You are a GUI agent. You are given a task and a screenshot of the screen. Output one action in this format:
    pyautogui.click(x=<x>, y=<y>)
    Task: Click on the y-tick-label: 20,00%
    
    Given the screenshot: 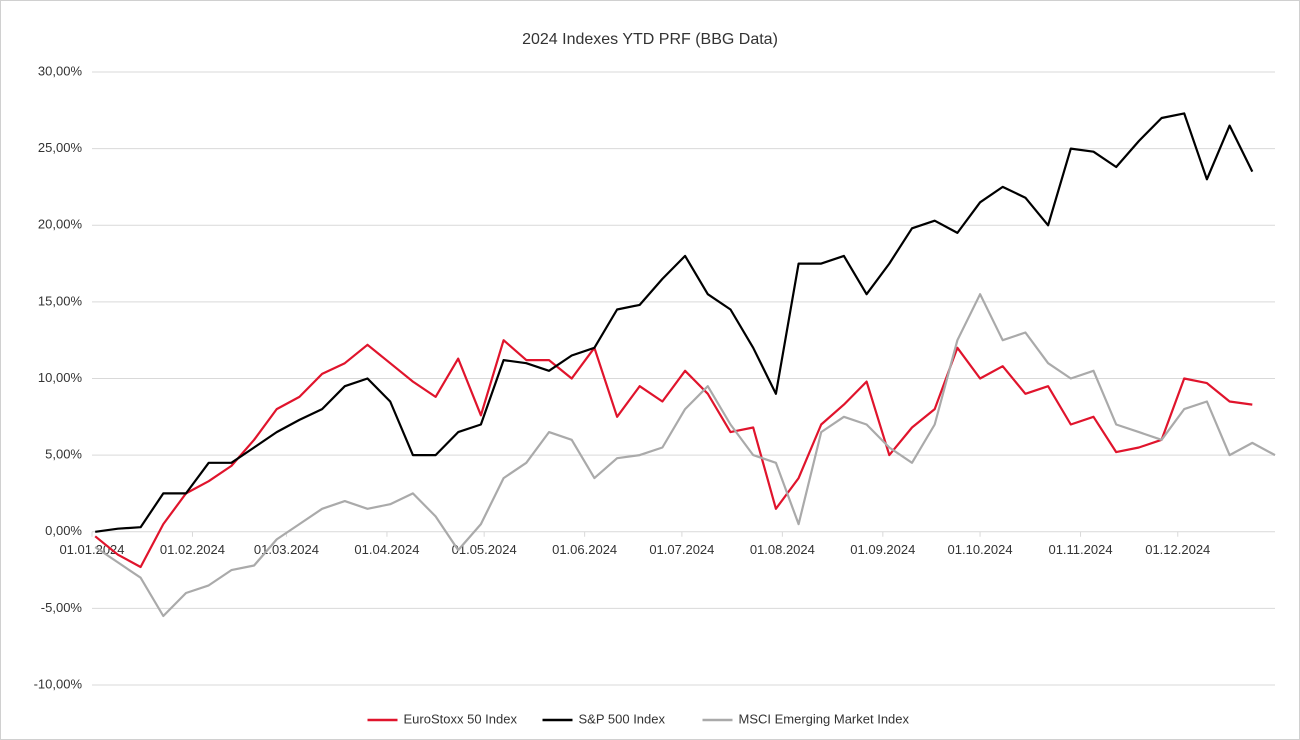 What is the action you would take?
    pyautogui.click(x=60, y=224)
    